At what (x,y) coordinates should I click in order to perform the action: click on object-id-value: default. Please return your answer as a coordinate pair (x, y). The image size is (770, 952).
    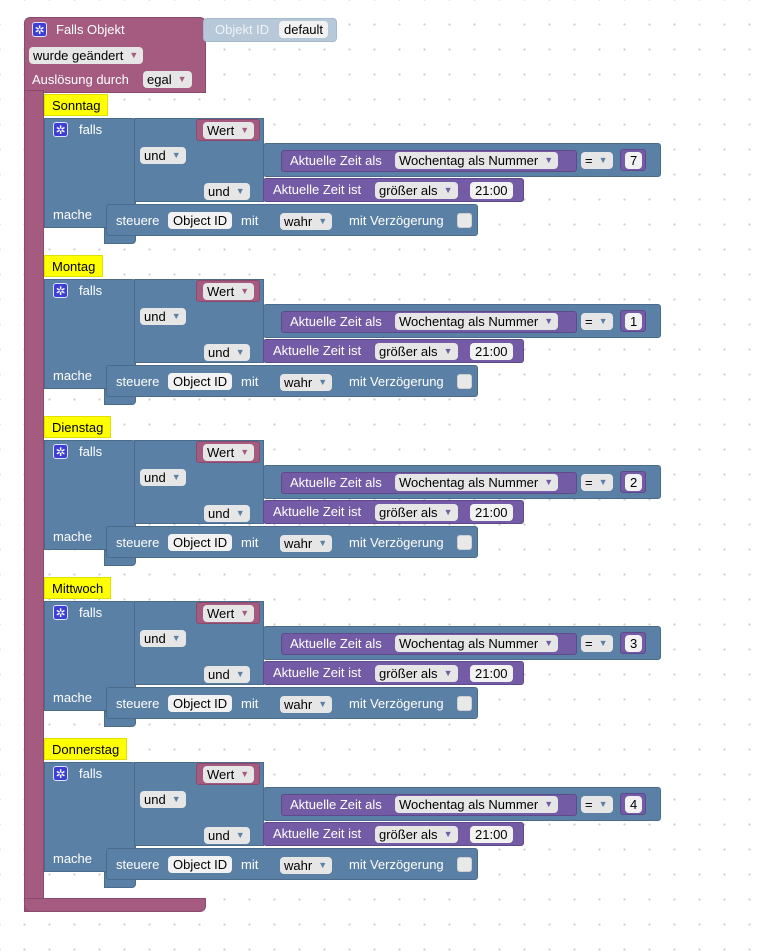
    Looking at the image, I should click on (304, 29).